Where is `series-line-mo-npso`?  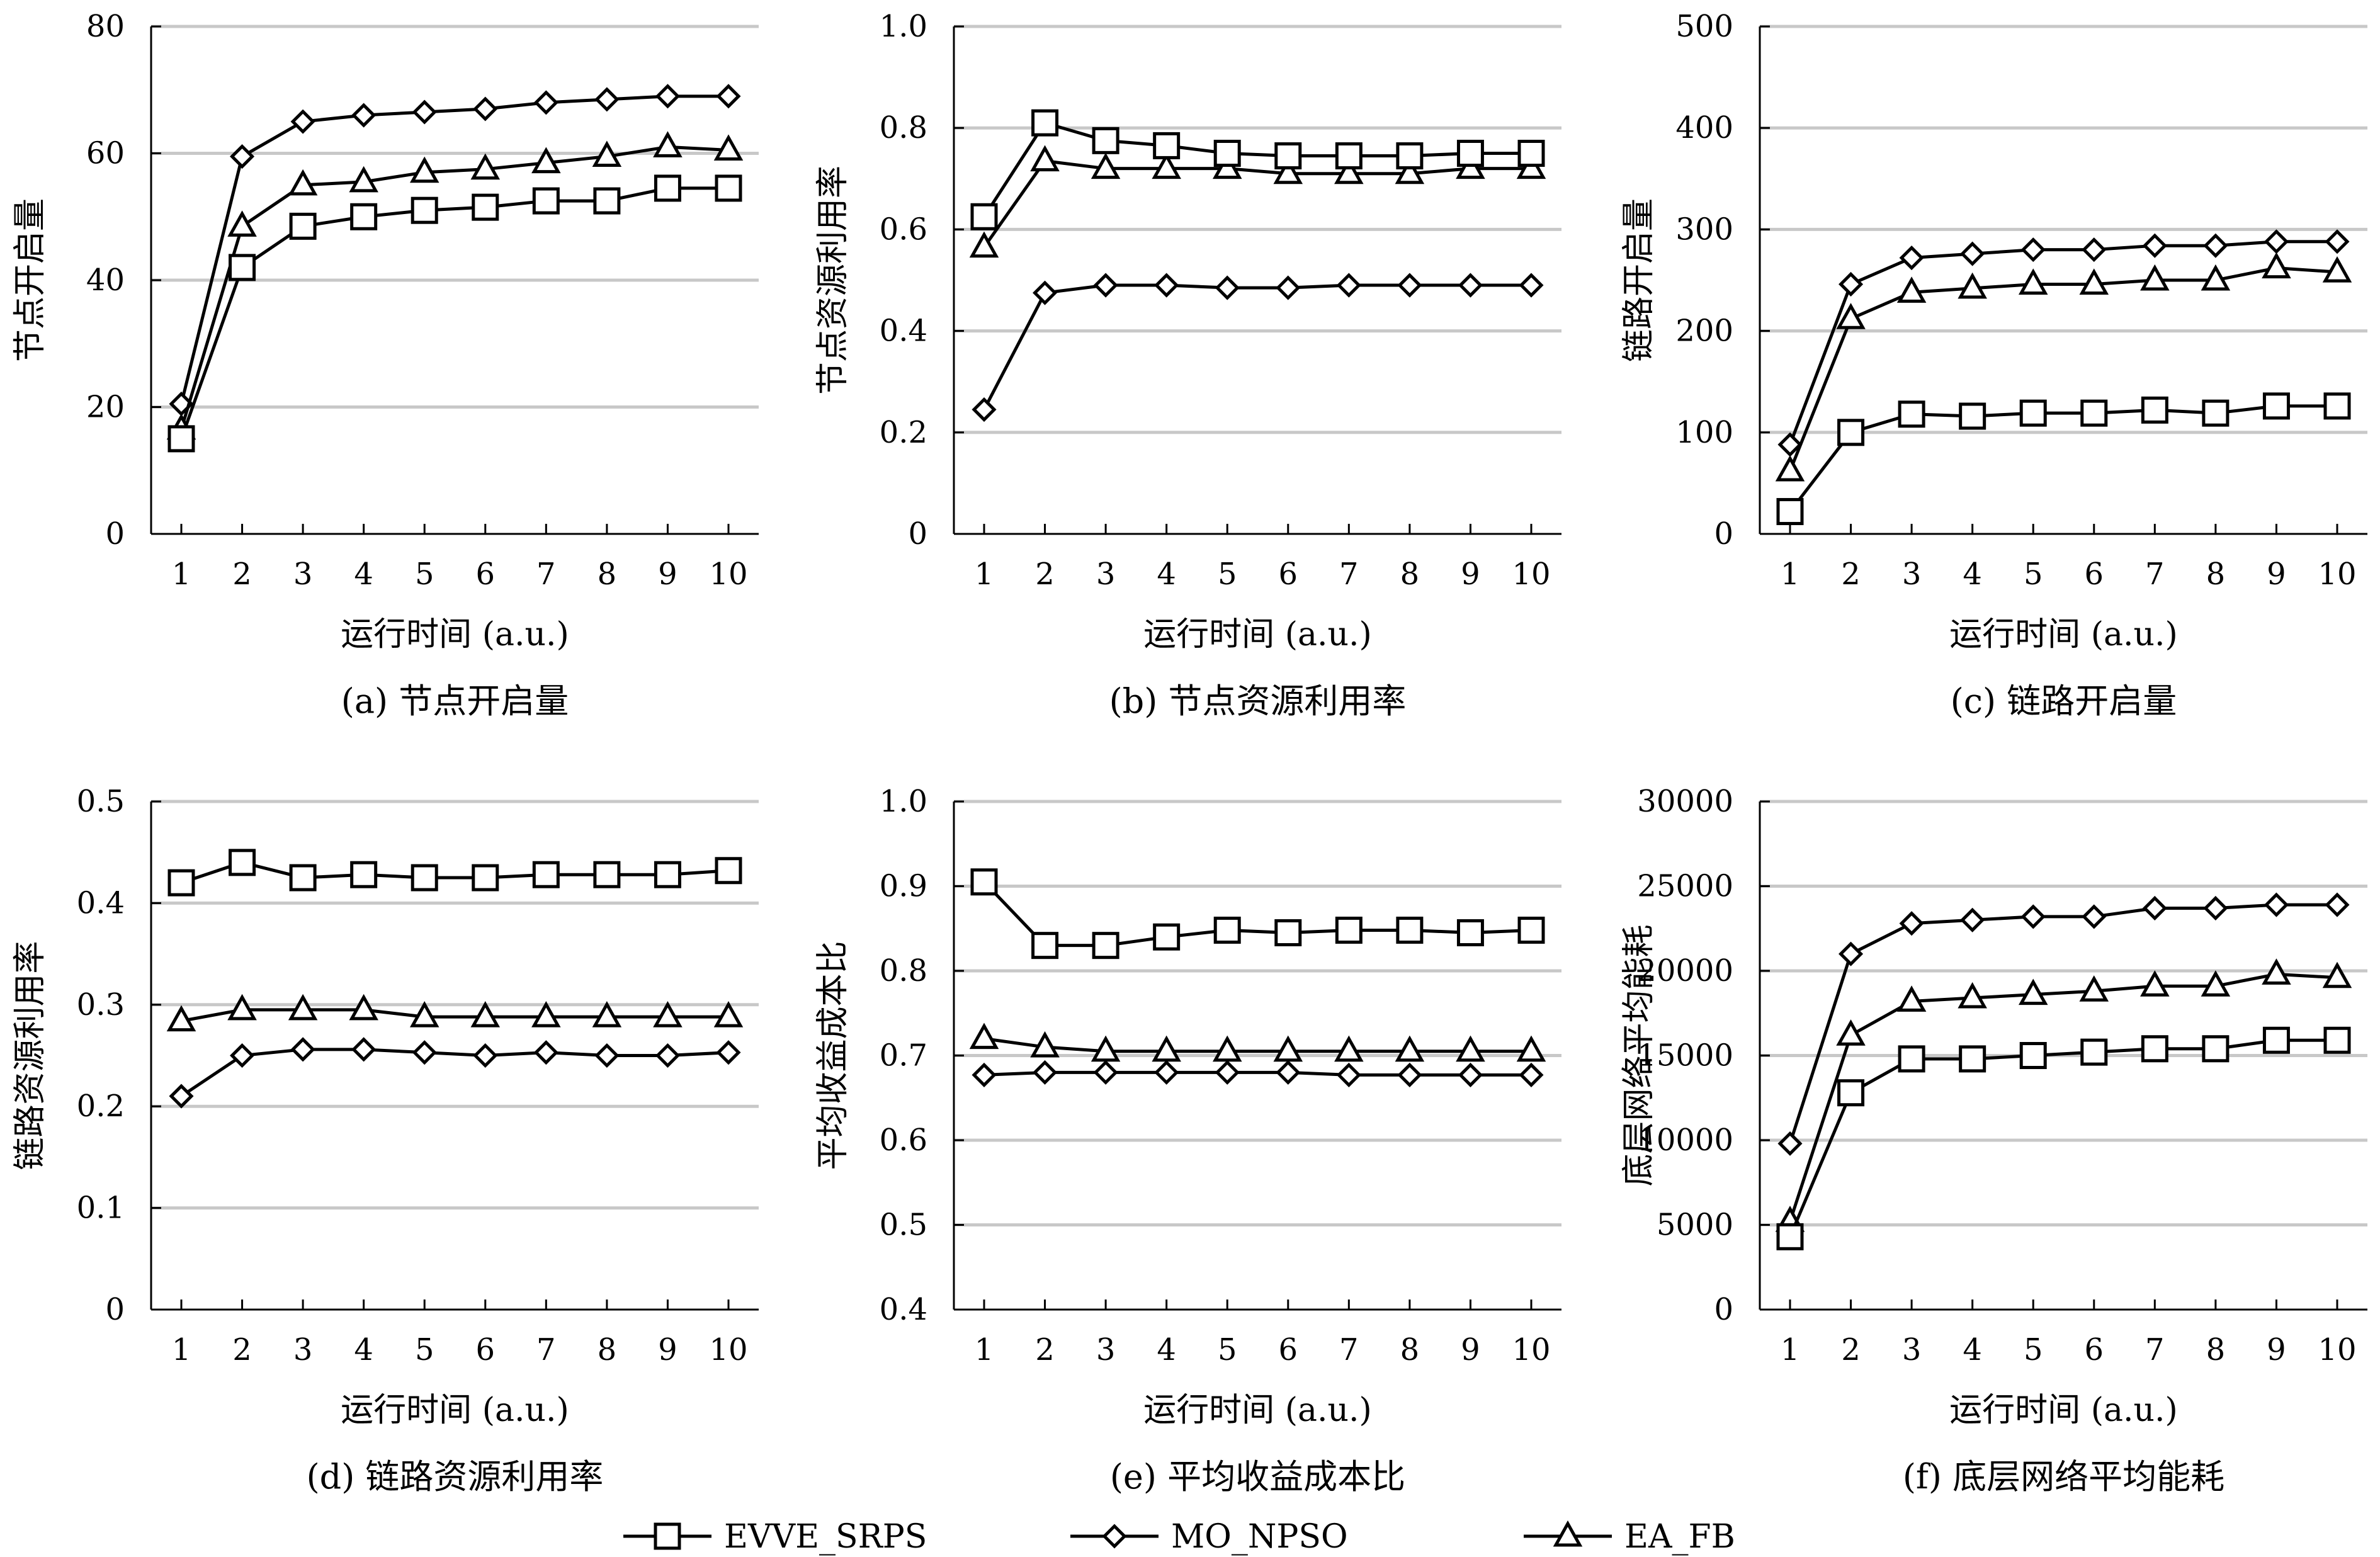 series-line-mo-npso is located at coordinates (453, 249).